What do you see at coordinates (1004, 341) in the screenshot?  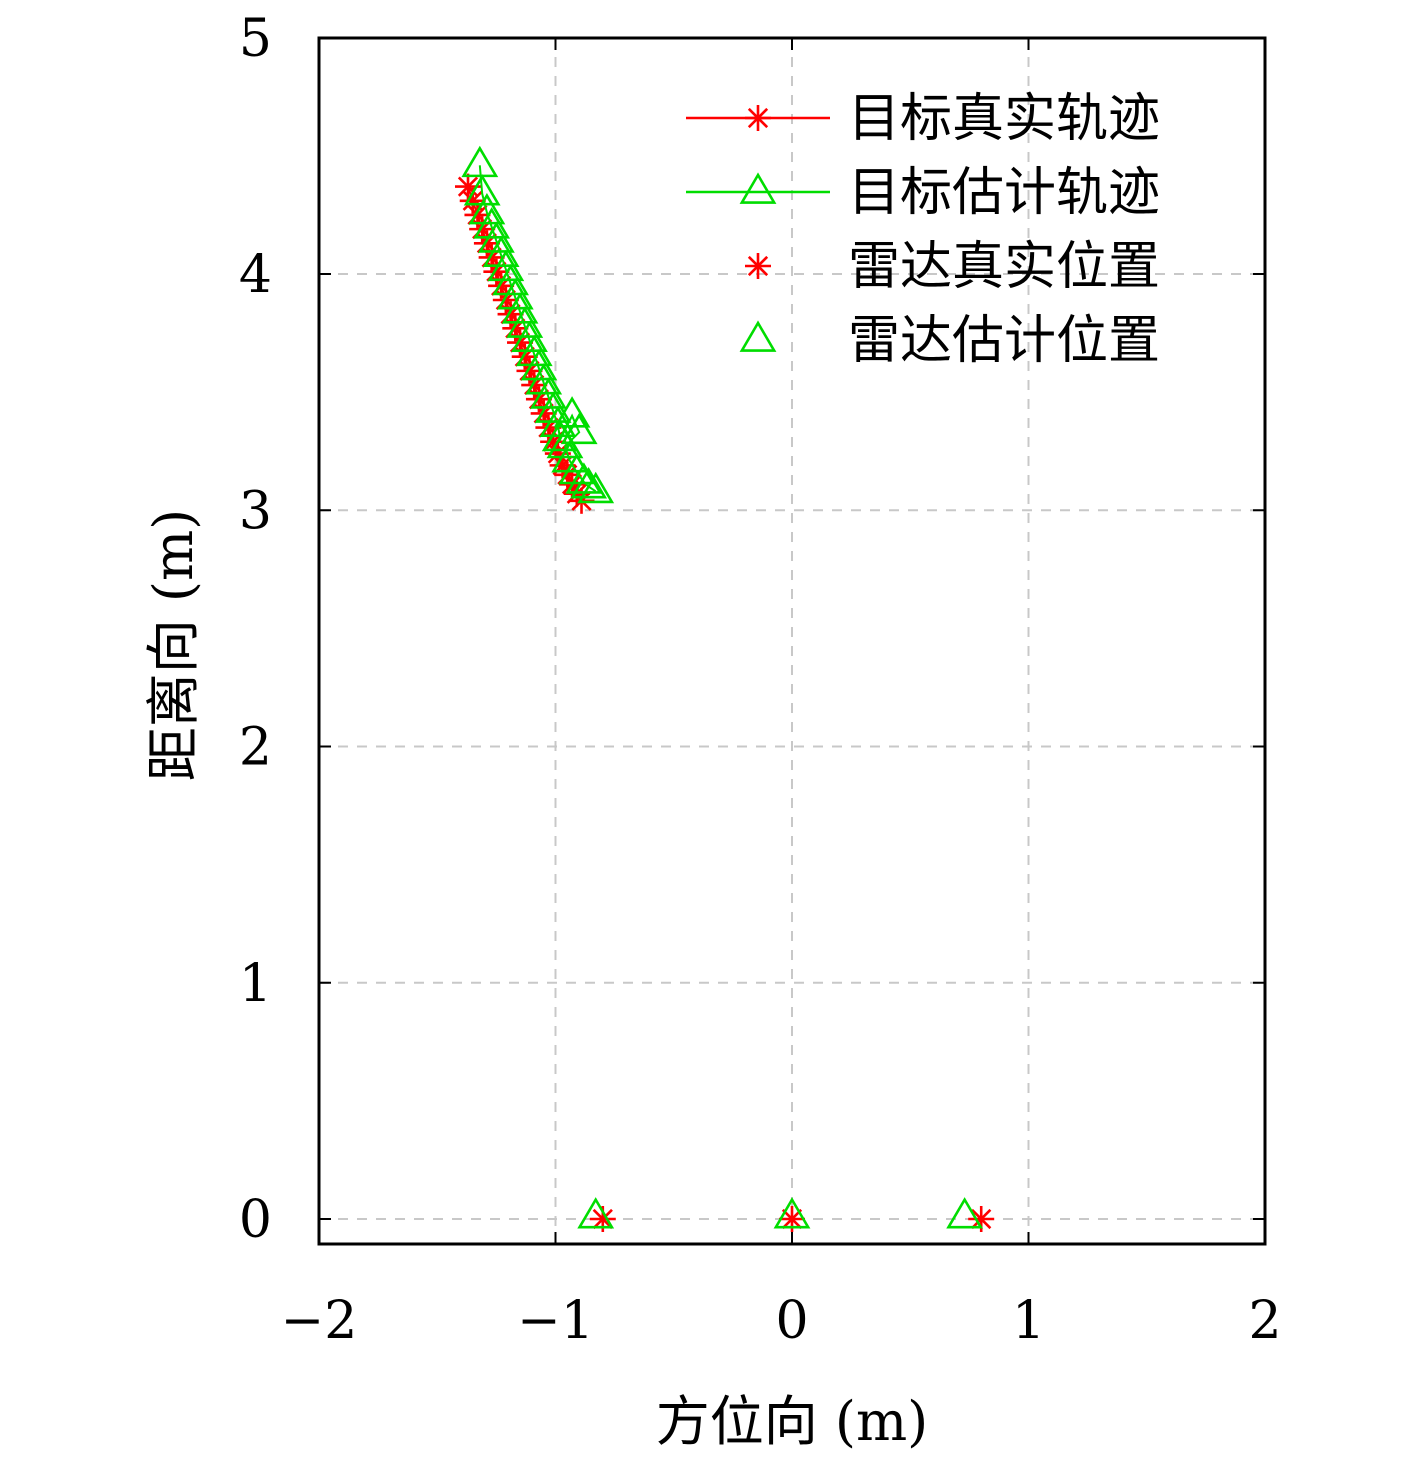 I see `legend-label: 雷达估计位置` at bounding box center [1004, 341].